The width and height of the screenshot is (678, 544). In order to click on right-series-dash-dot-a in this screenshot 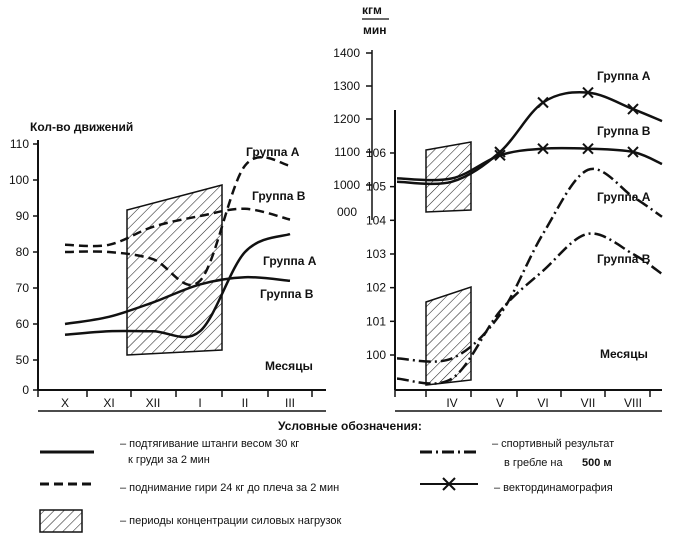, I will do `click(529, 265)`.